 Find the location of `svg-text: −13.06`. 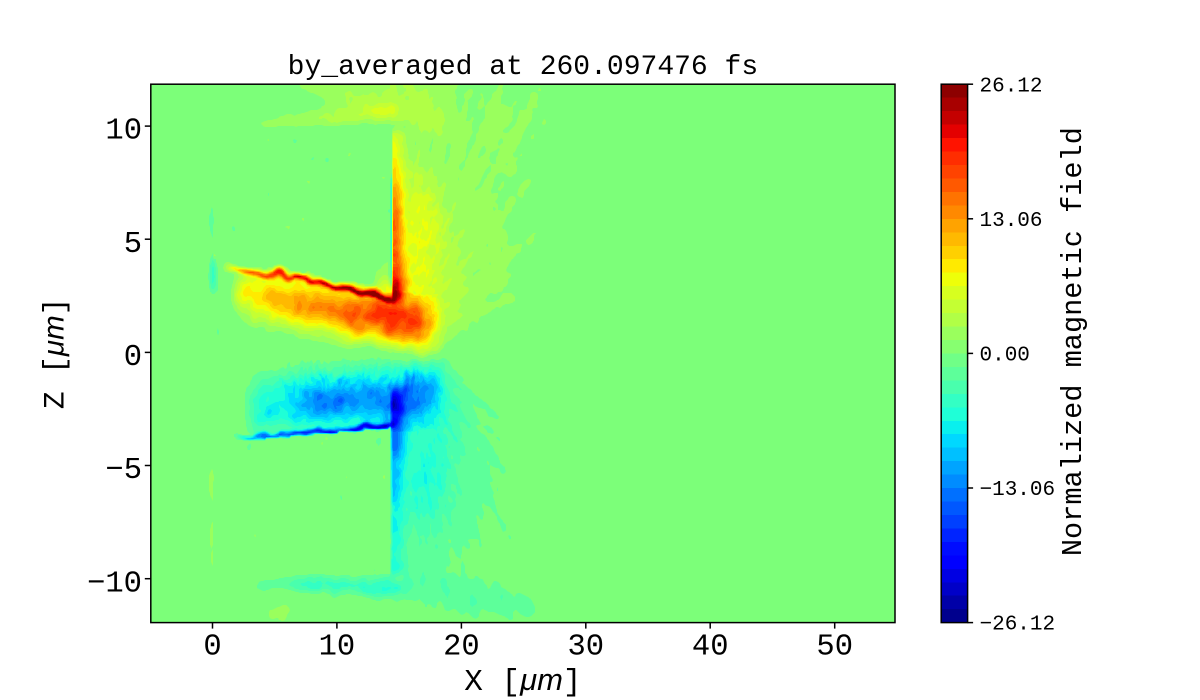

svg-text: −13.06 is located at coordinates (1018, 490).